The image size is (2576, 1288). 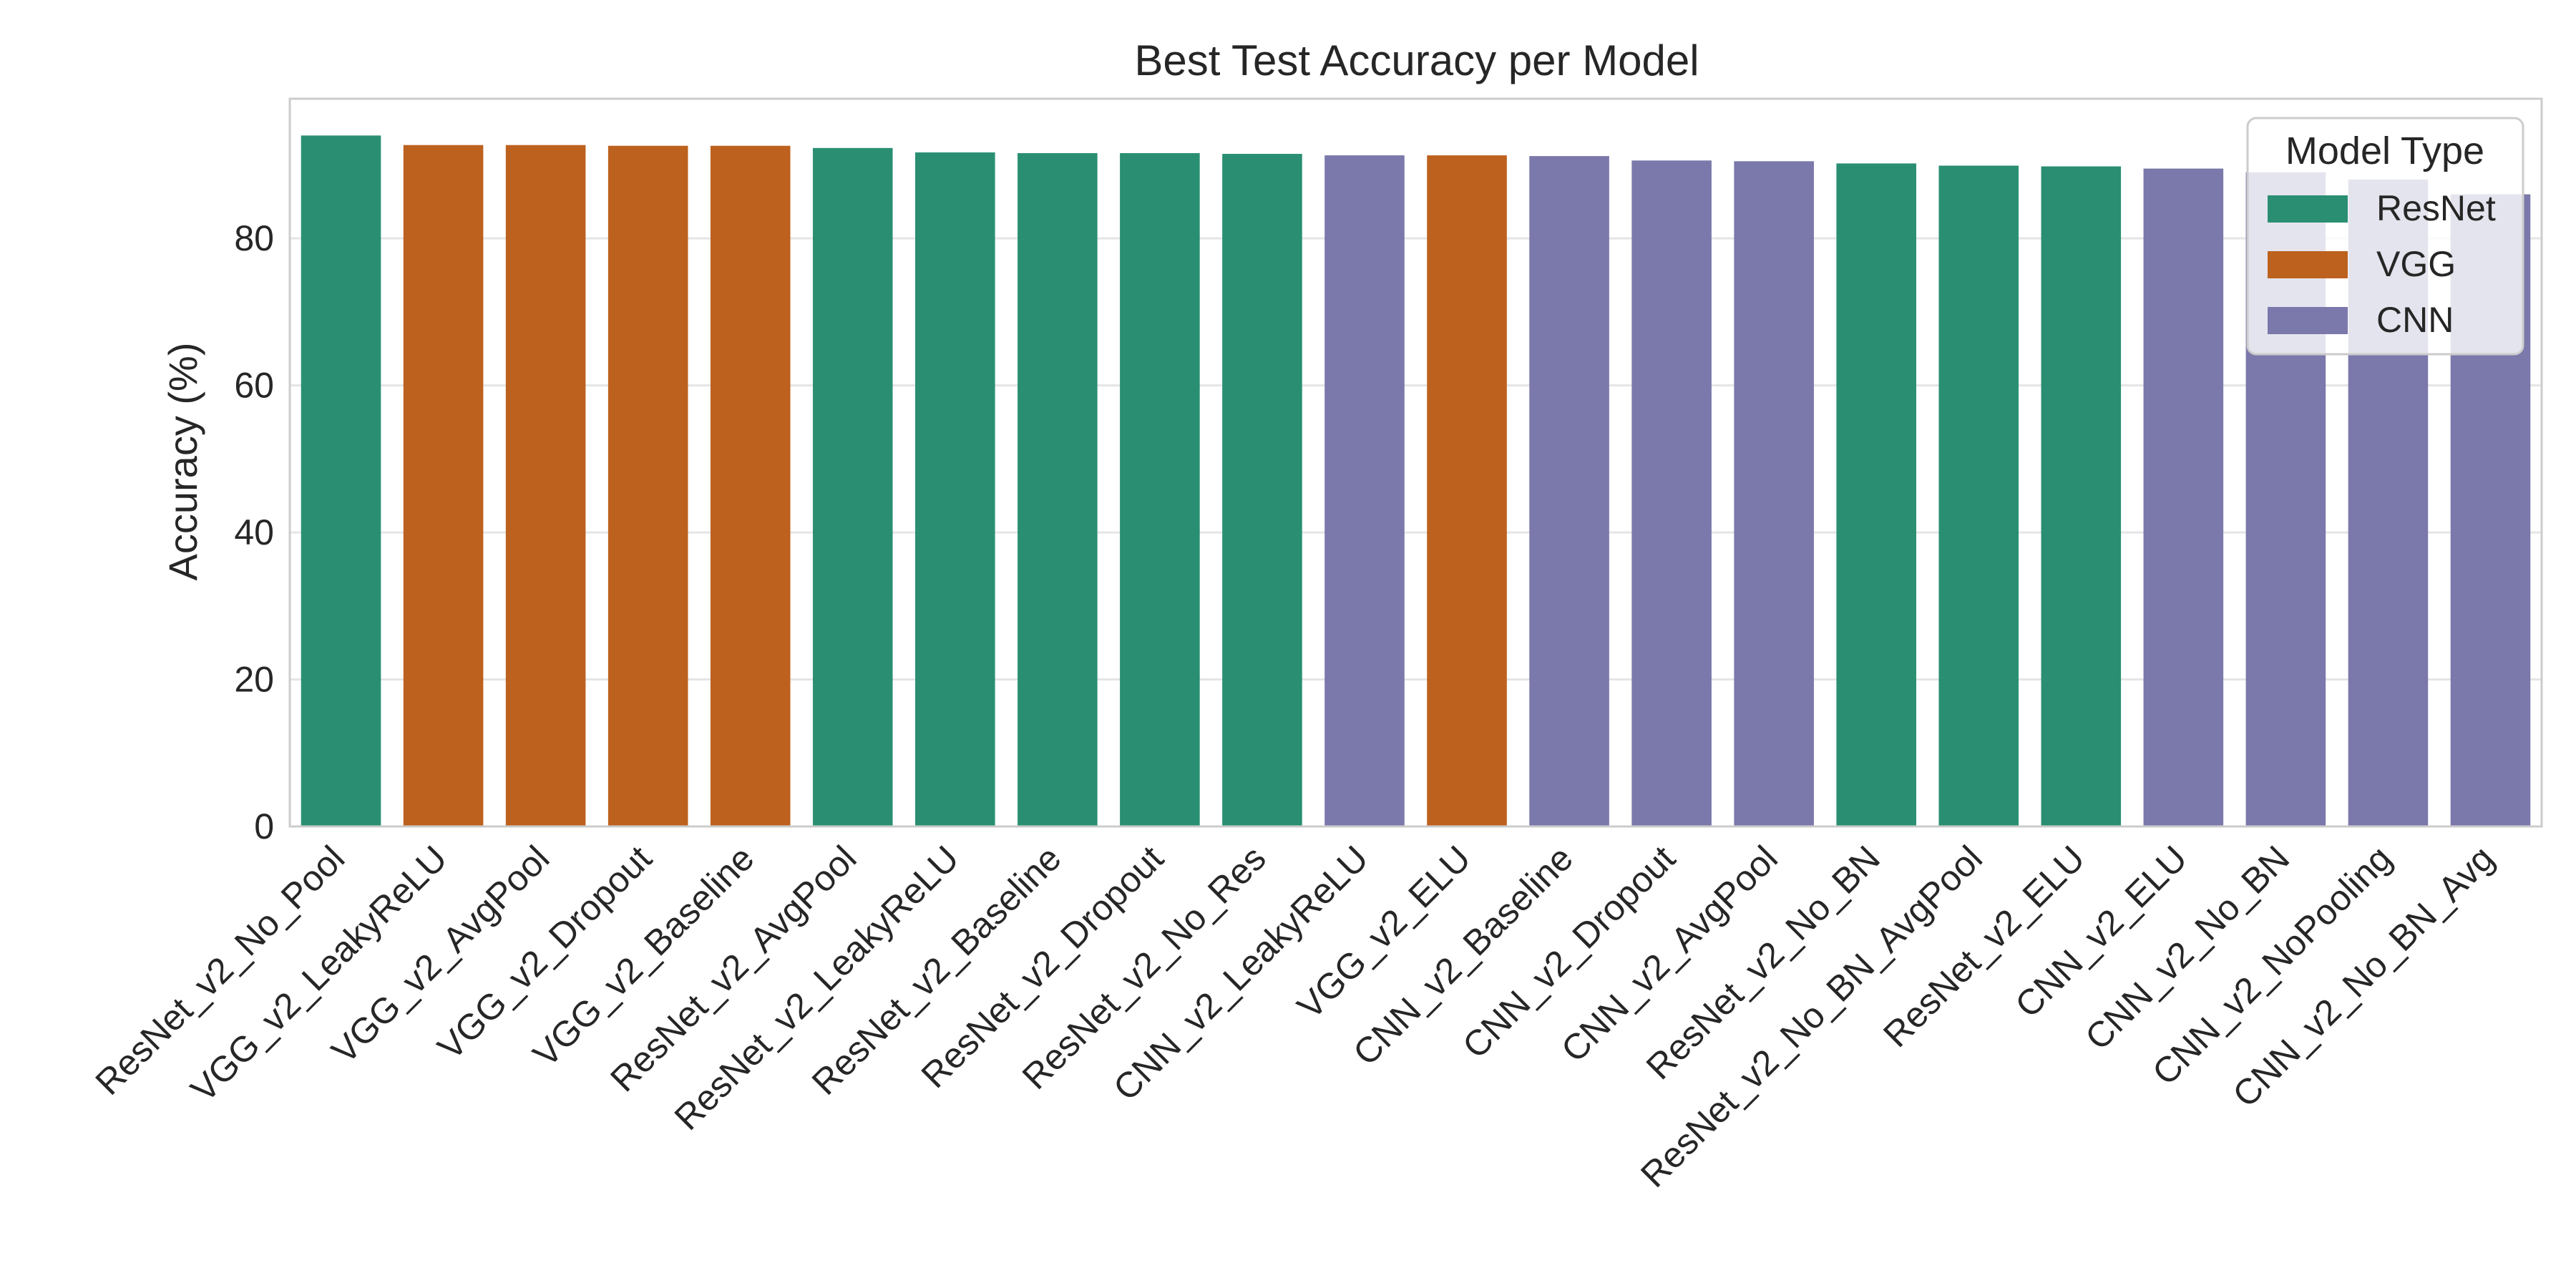 I want to click on bar-resnet-v2-baseline, so click(x=1058, y=489).